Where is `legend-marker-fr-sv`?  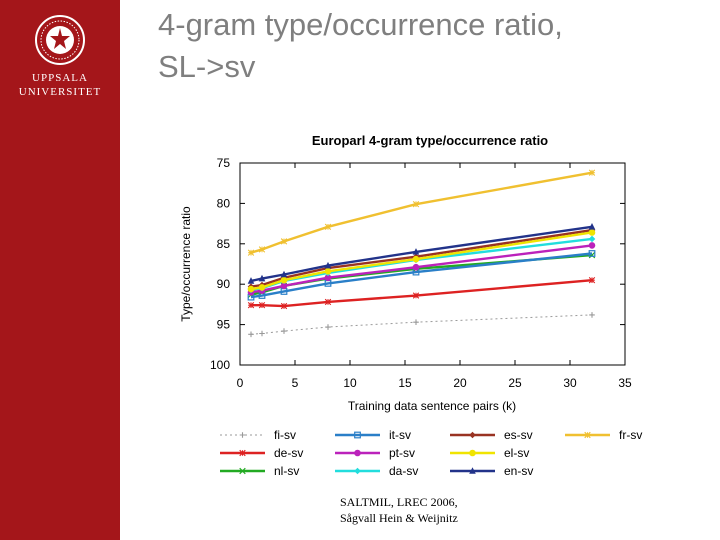 legend-marker-fr-sv is located at coordinates (587, 435).